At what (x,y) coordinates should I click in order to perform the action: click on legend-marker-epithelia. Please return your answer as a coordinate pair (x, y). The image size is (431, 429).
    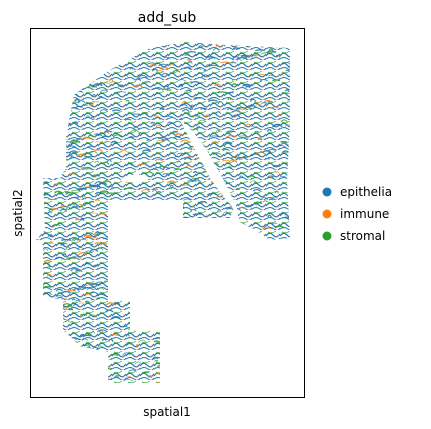
    Looking at the image, I should click on (327, 192).